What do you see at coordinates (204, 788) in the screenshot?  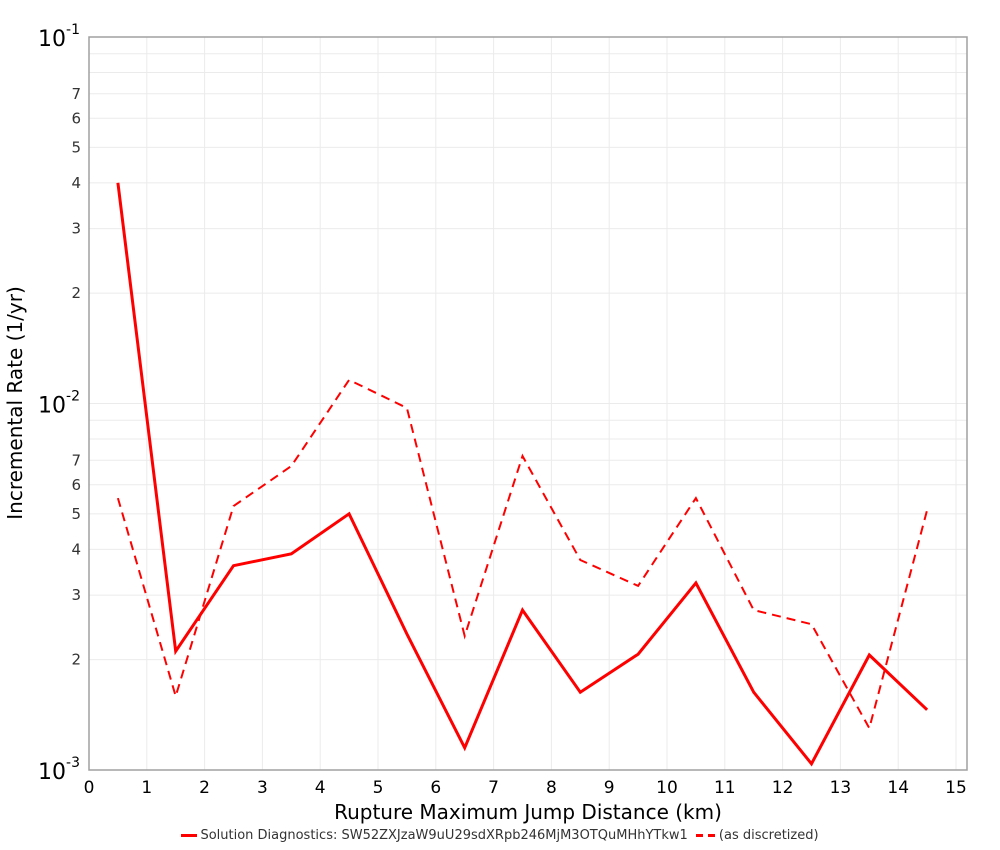 I see `x-tick-label: 2` at bounding box center [204, 788].